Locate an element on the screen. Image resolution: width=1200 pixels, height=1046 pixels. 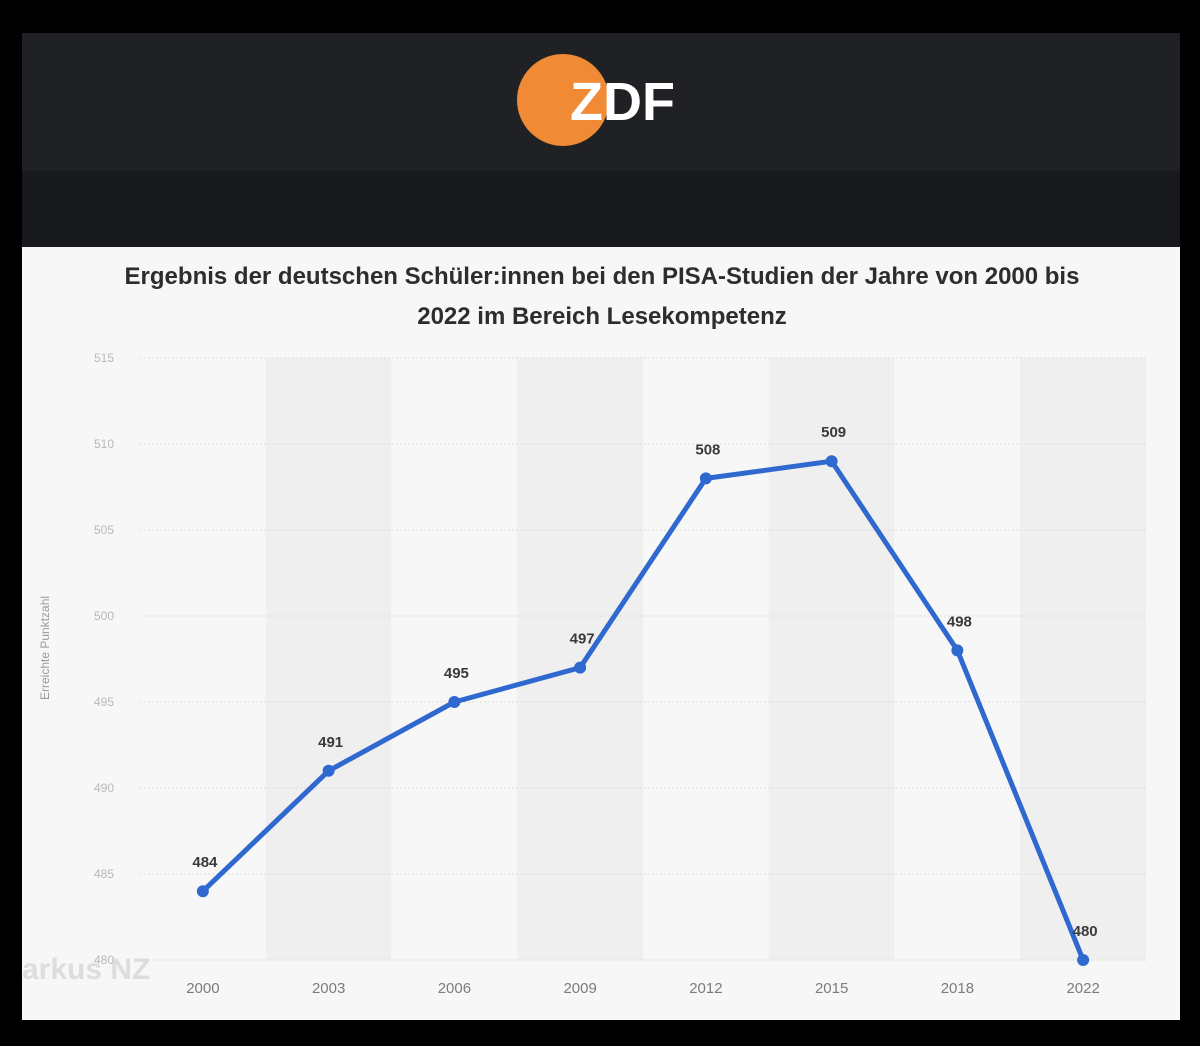
y-tick-label: 510 is located at coordinates (104, 444).